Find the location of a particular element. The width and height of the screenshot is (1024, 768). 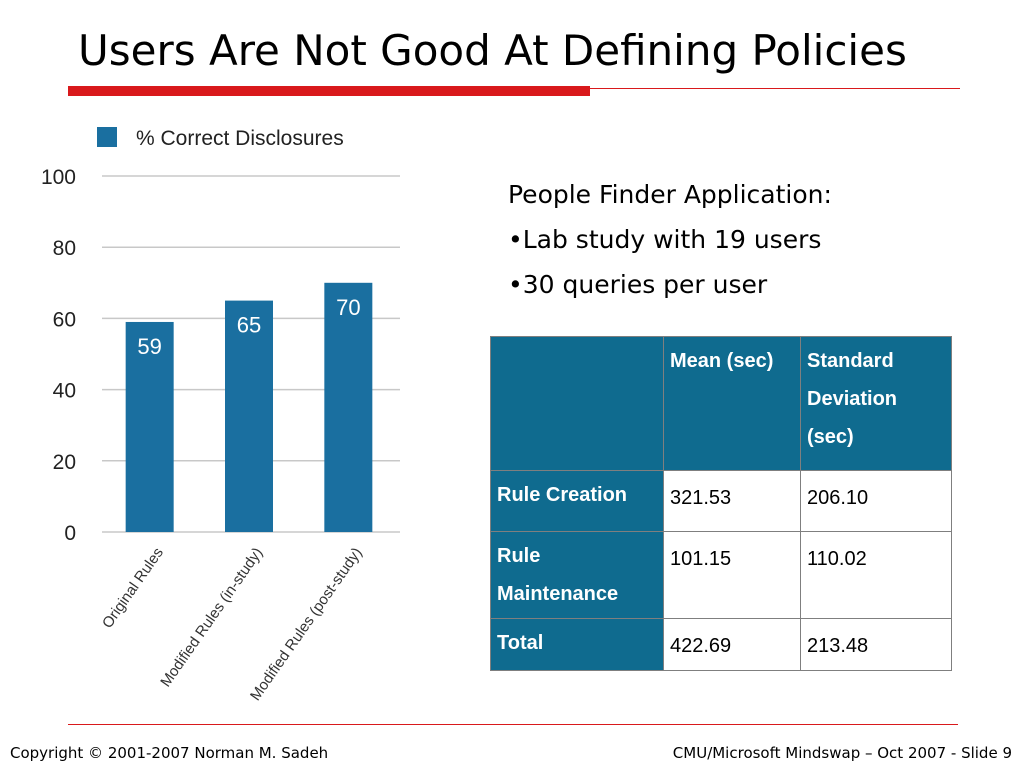

row-label: Total is located at coordinates (577, 644).